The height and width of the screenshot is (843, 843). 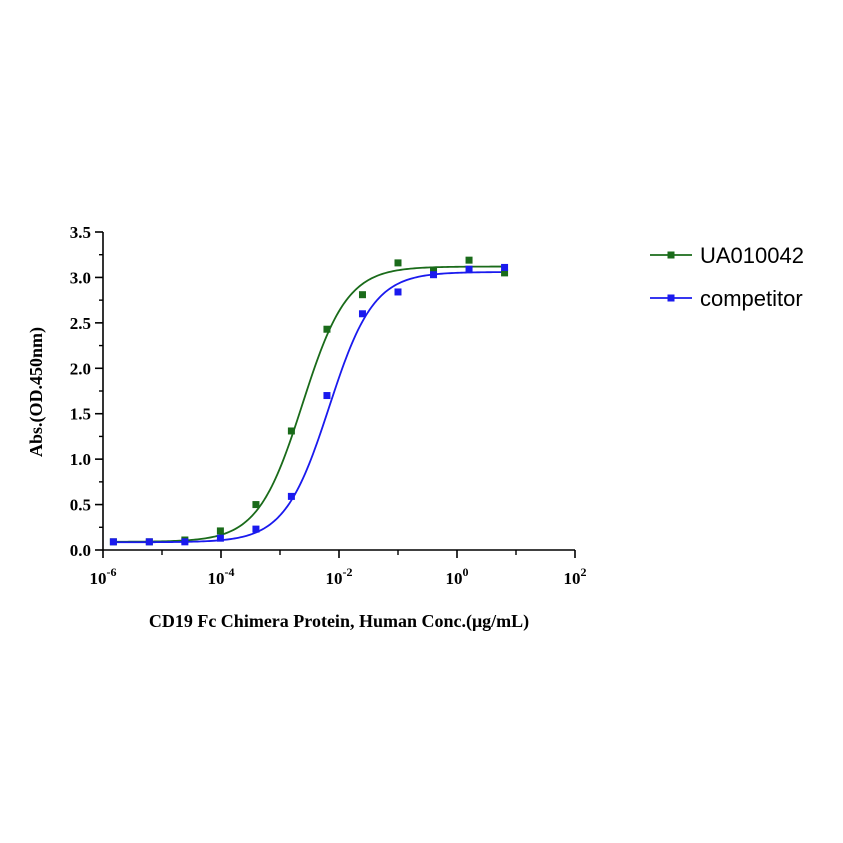 What do you see at coordinates (80, 277) in the screenshot?
I see `y-tick-label: 3.0` at bounding box center [80, 277].